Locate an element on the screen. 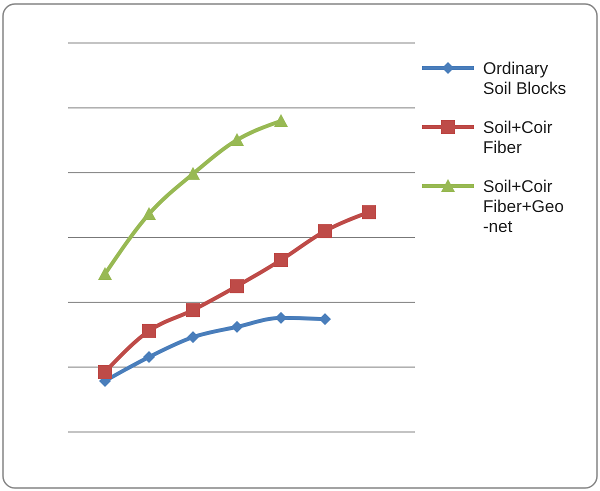  legend-label: Ordinary Soil Blocks is located at coordinates (524, 78).